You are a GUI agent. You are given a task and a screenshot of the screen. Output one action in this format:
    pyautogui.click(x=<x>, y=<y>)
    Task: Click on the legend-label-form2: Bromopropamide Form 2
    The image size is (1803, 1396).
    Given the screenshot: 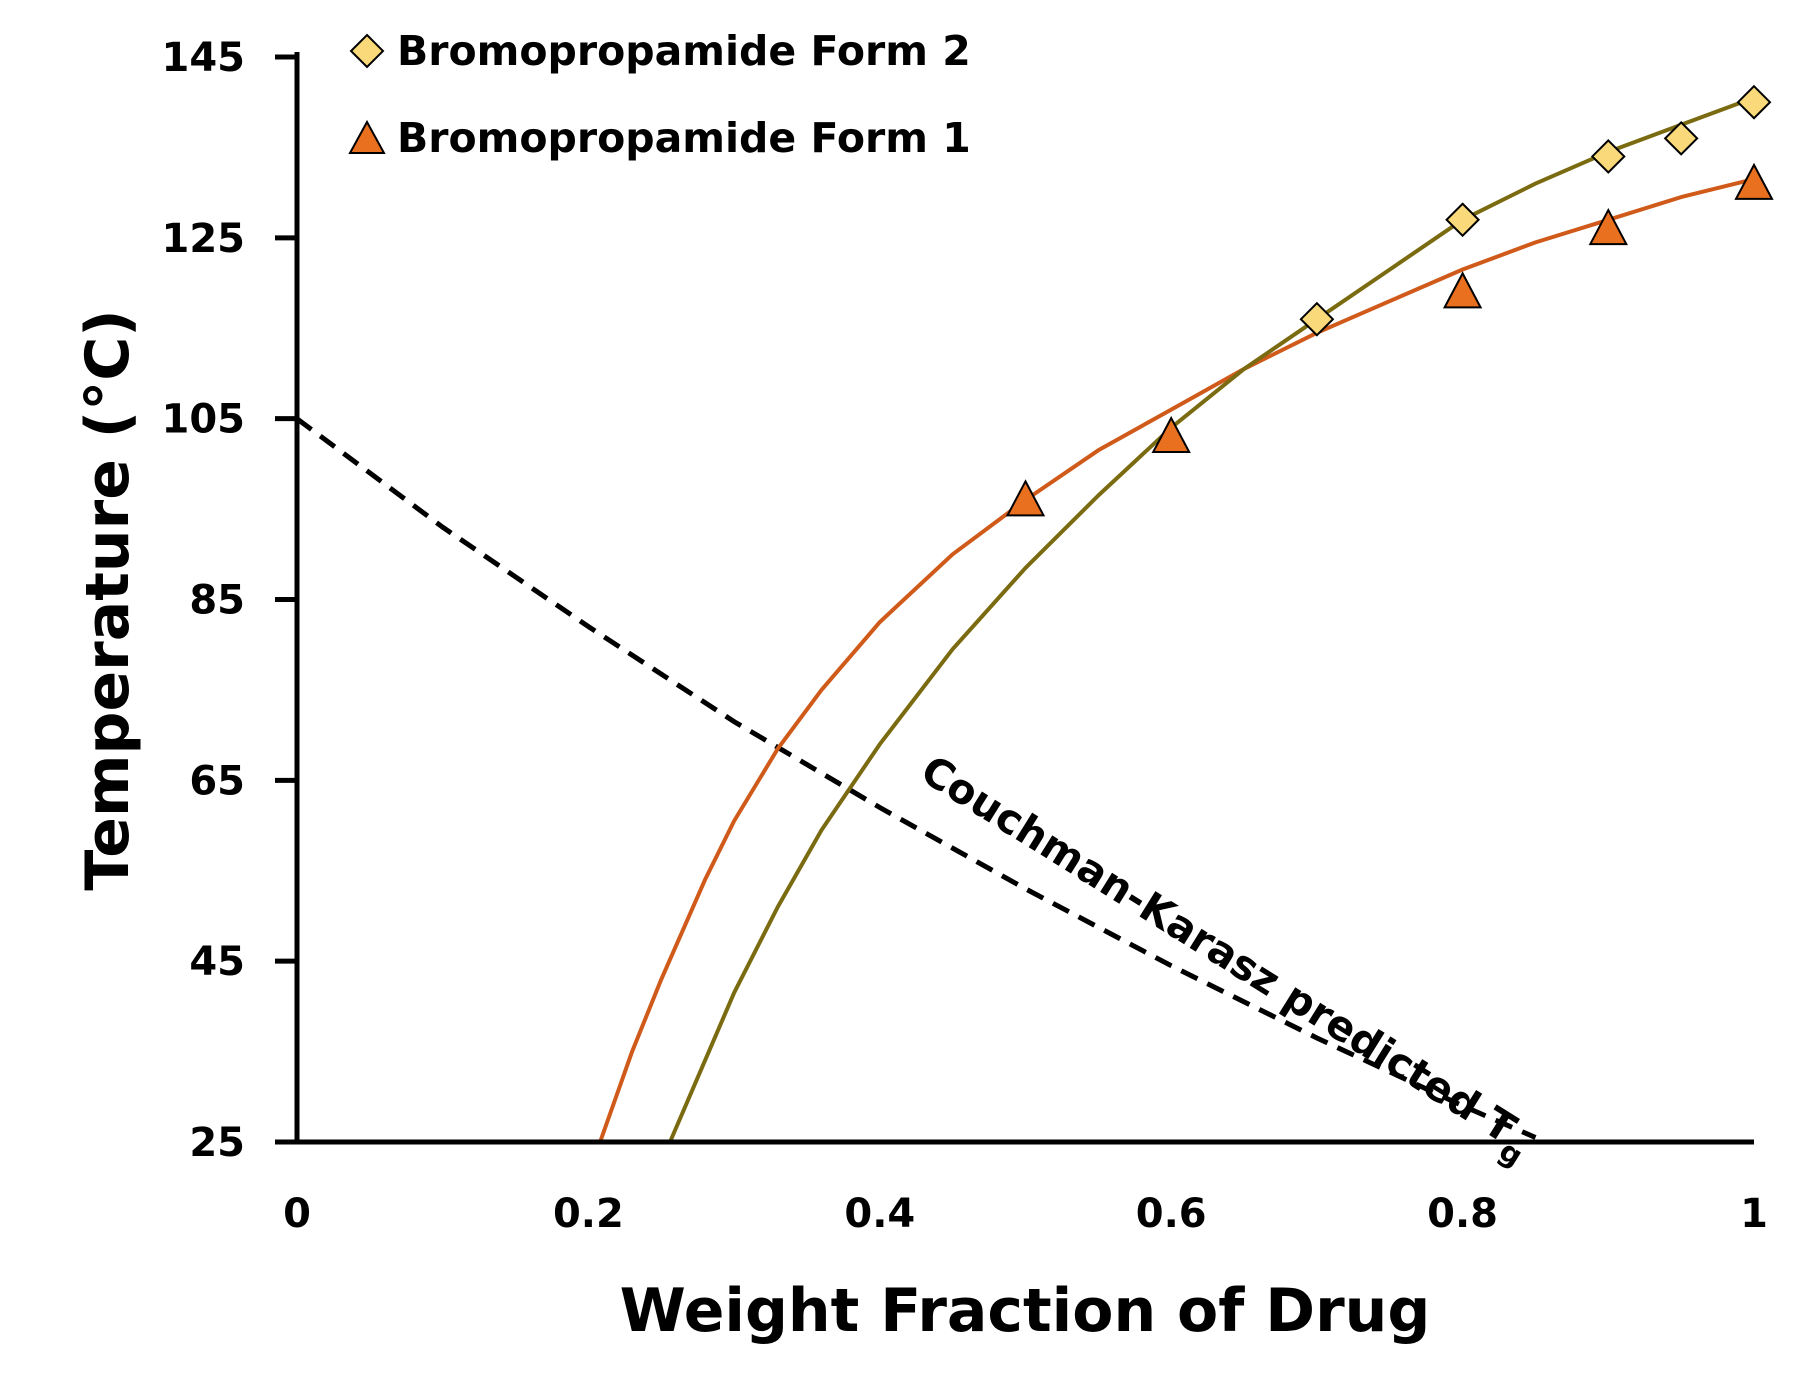 What is the action you would take?
    pyautogui.click(x=684, y=51)
    